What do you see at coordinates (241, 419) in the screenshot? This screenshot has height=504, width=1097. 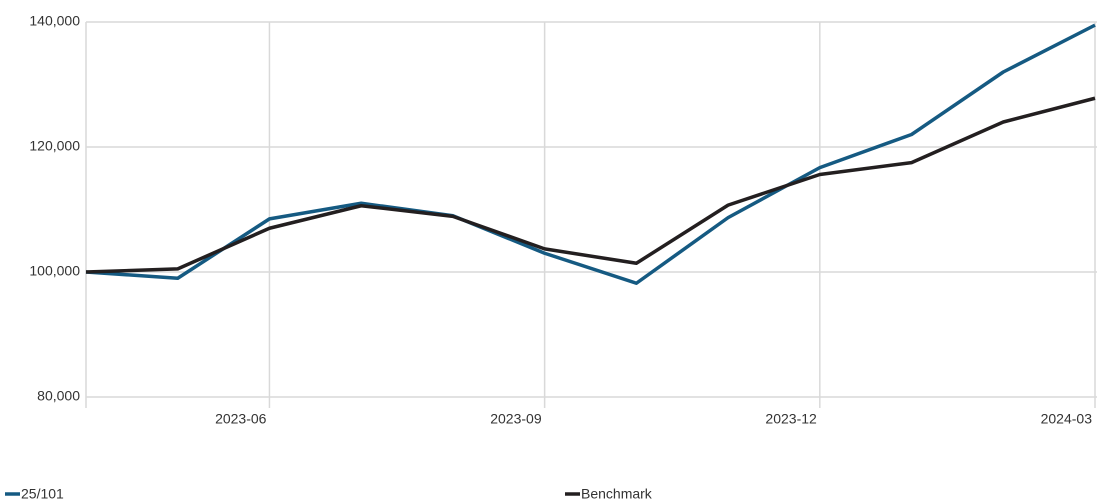 I see `x-tick-label: 2023-06` at bounding box center [241, 419].